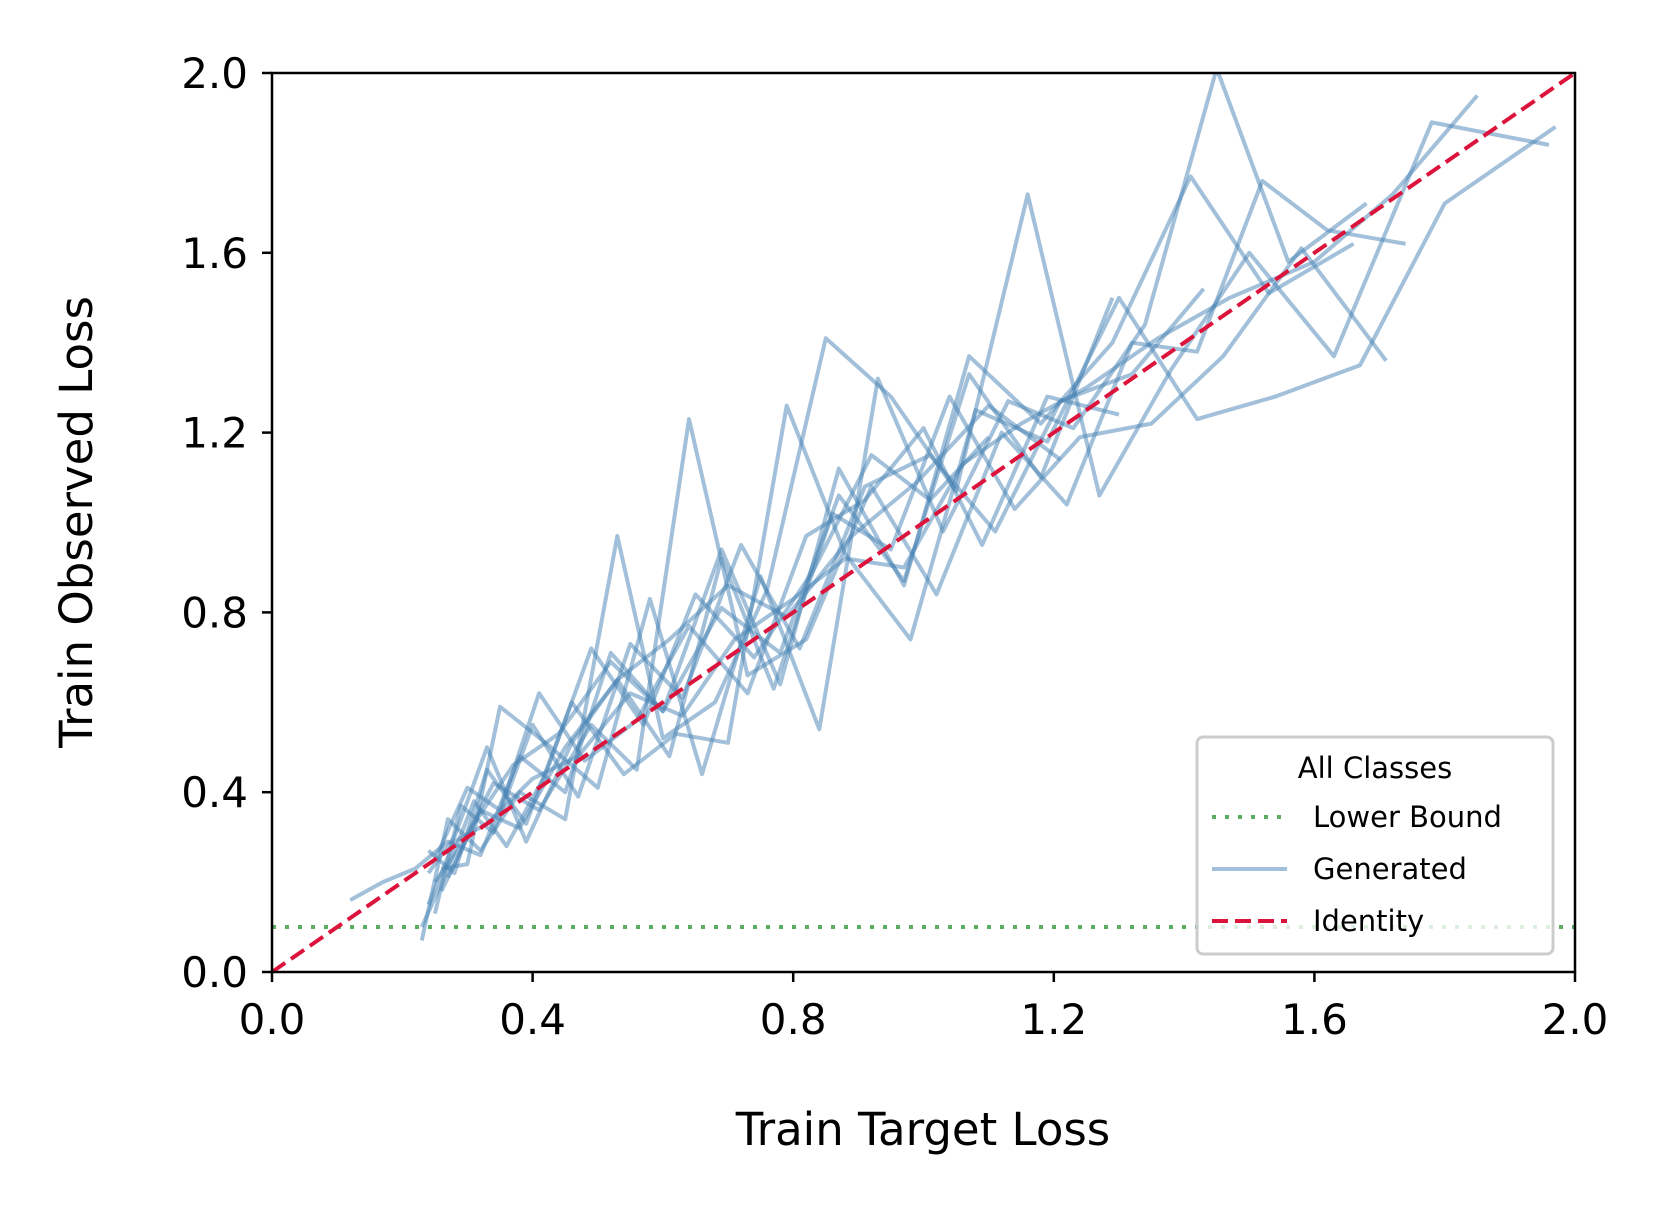 The height and width of the screenshot is (1207, 1660). What do you see at coordinates (214, 792) in the screenshot?
I see `y-tick-label: 0.4` at bounding box center [214, 792].